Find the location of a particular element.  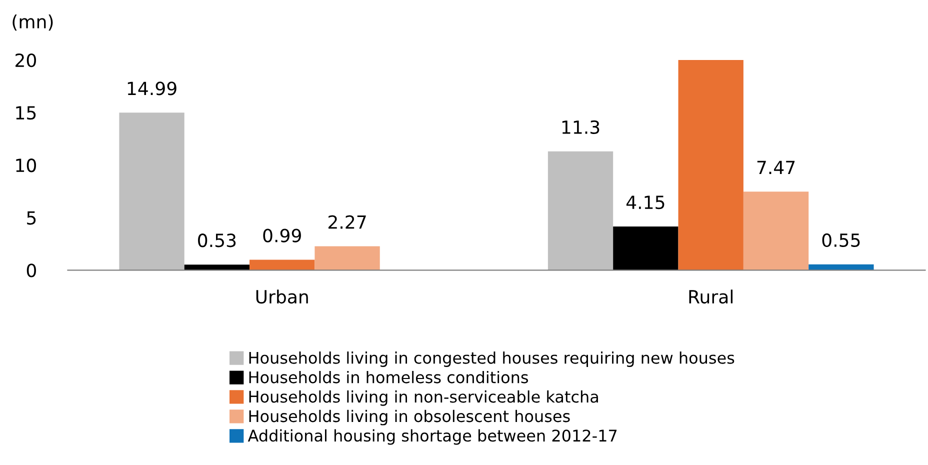

data-label: 11.3 is located at coordinates (581, 127).